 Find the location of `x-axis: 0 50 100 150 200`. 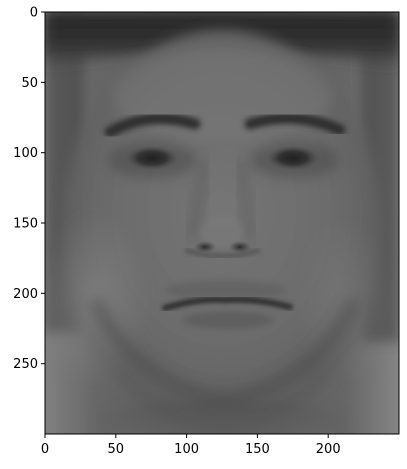

x-axis: 0 50 100 150 200 is located at coordinates (191, 445).